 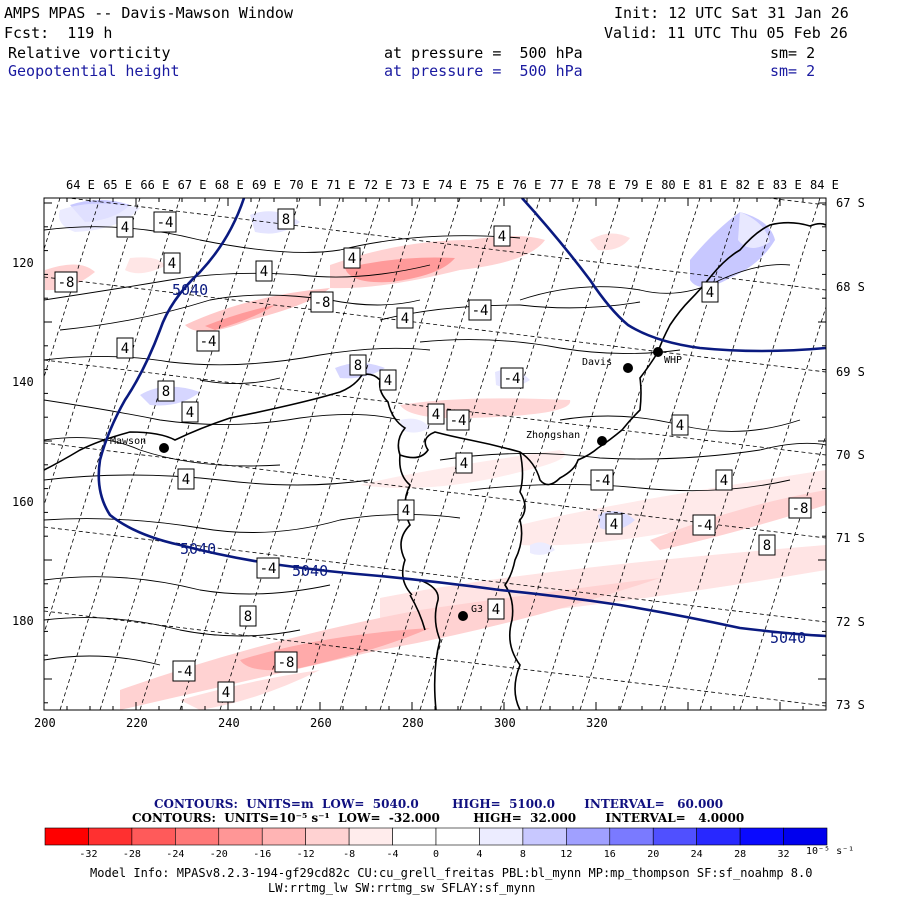 I want to click on station-whp: WHP, so click(x=667, y=356).